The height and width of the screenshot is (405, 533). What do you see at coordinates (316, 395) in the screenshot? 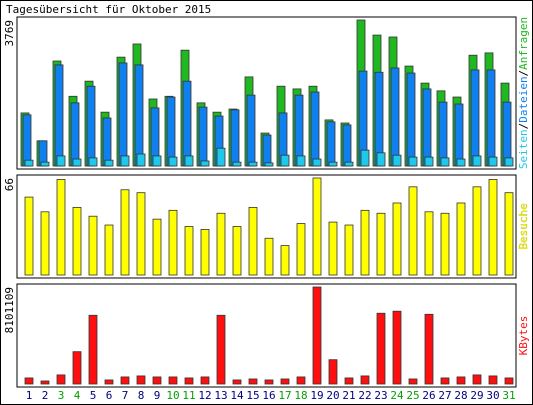
I see `x-tick-label: 19` at bounding box center [316, 395].